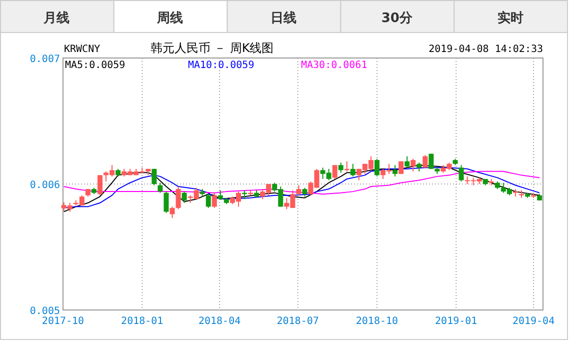 This screenshot has width=574, height=343. I want to click on text: MA5:0.0059, so click(95, 65).